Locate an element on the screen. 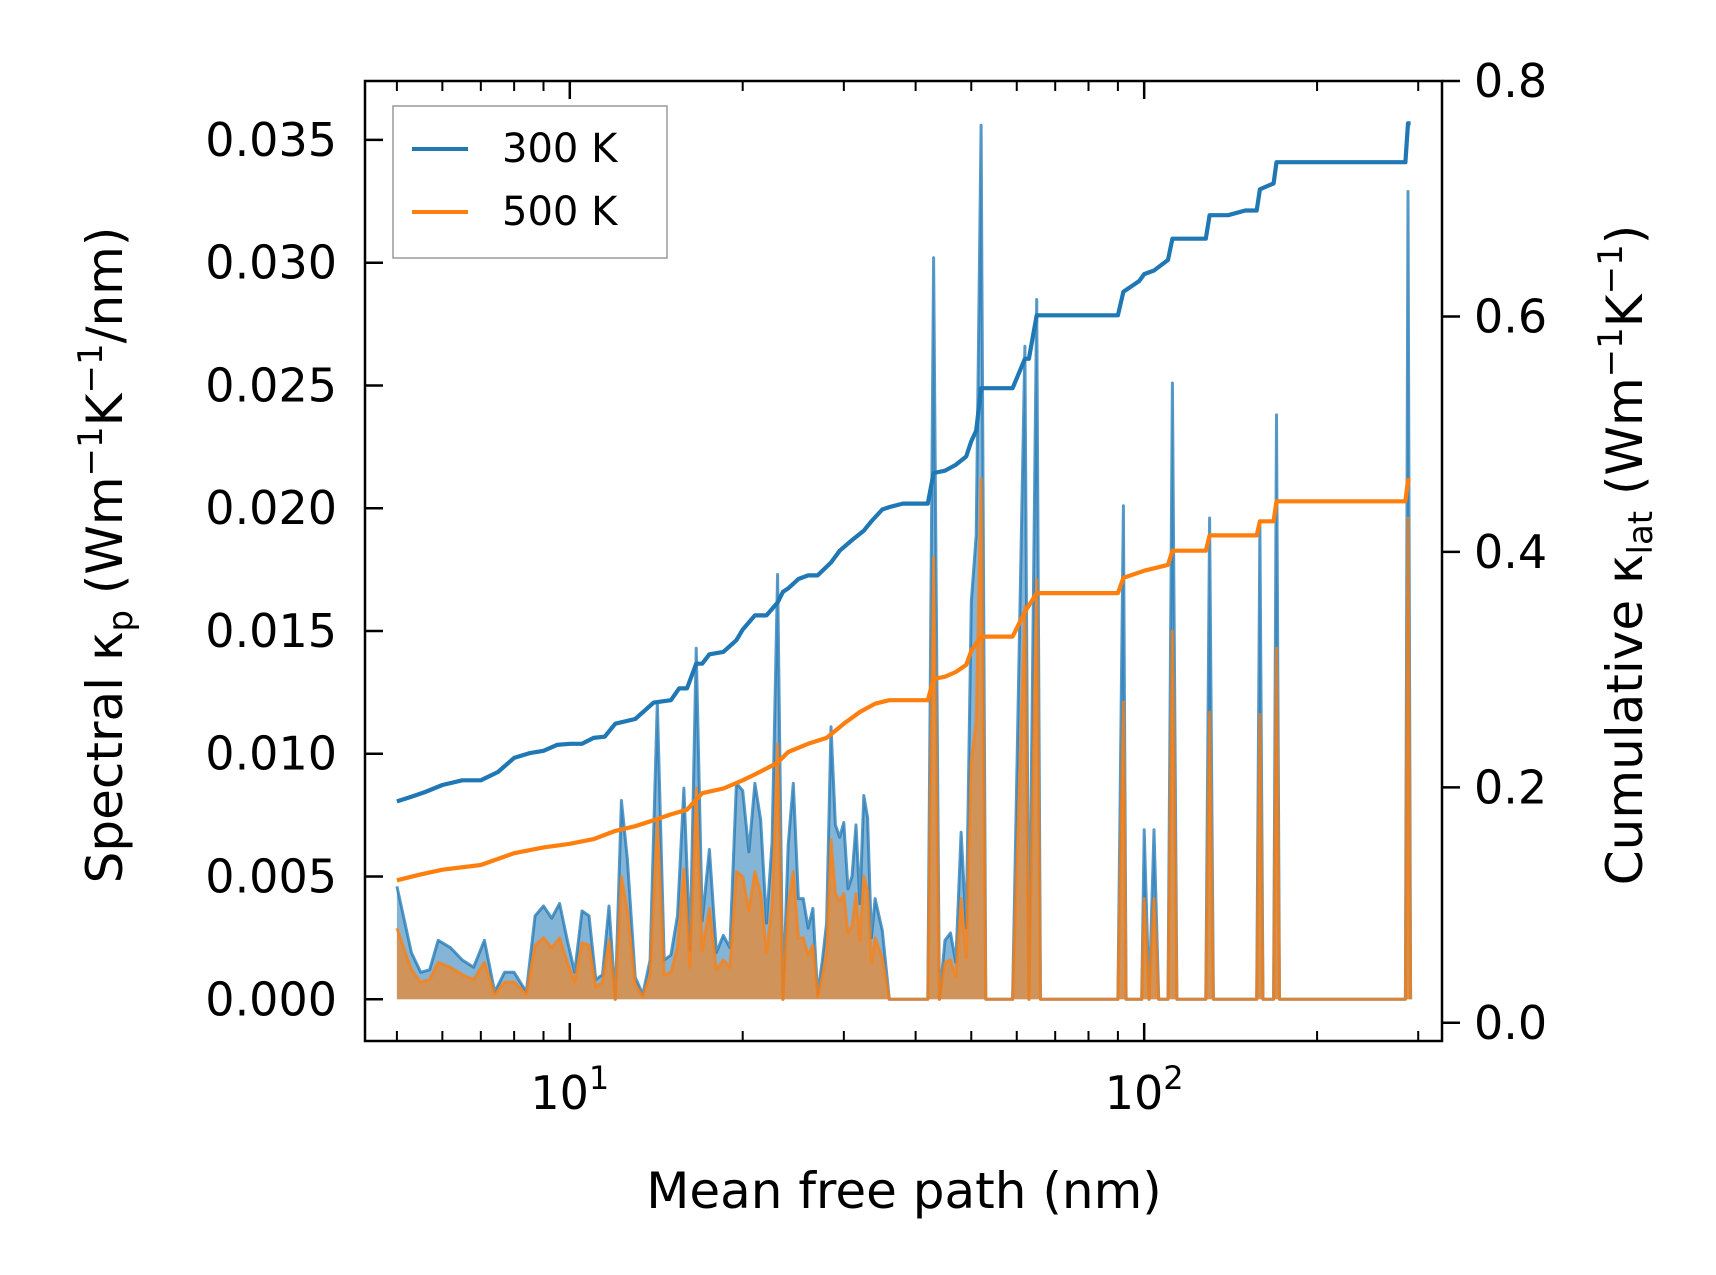 The width and height of the screenshot is (1716, 1275). y-left-tick-label: 0.005 is located at coordinates (271, 876).